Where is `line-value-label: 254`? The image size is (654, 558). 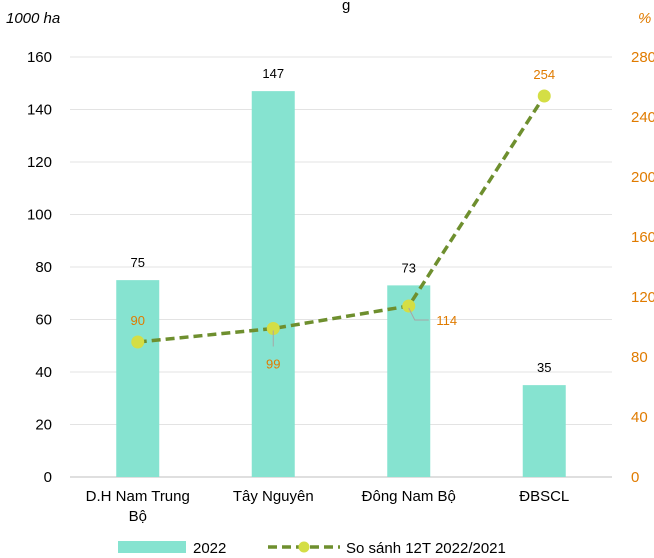 line-value-label: 254 is located at coordinates (544, 74).